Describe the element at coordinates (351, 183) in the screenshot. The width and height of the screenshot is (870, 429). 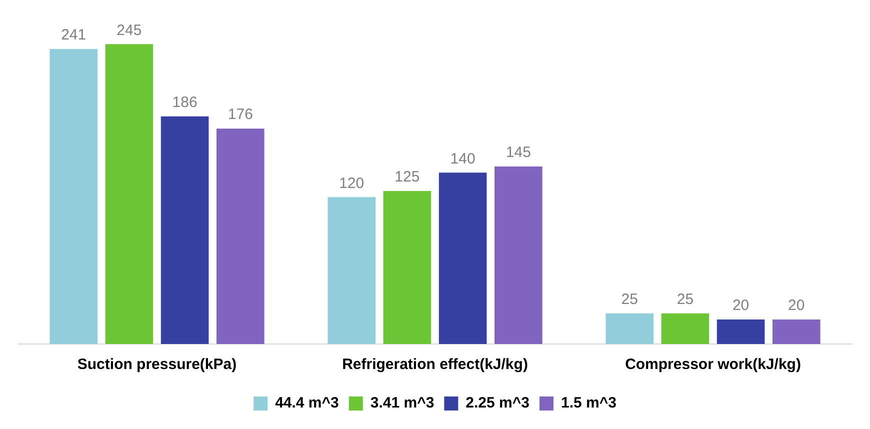
I see `data-label: 120` at that location.